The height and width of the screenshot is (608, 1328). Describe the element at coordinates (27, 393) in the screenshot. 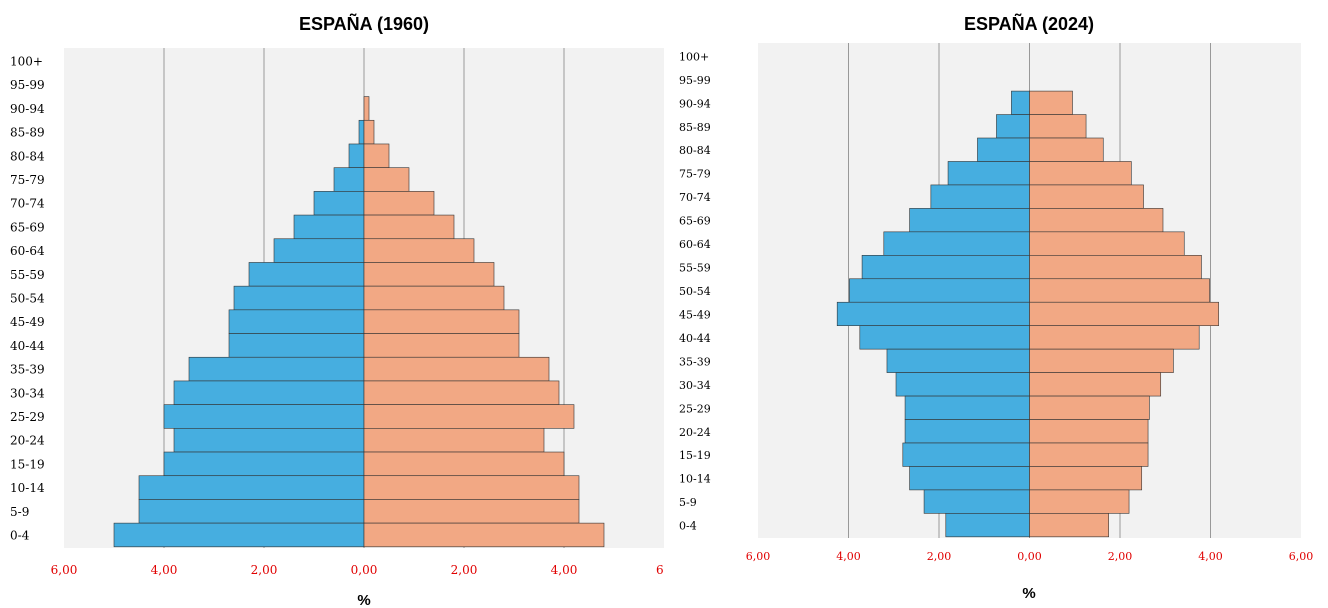

I see `category-label: 30-34` at that location.